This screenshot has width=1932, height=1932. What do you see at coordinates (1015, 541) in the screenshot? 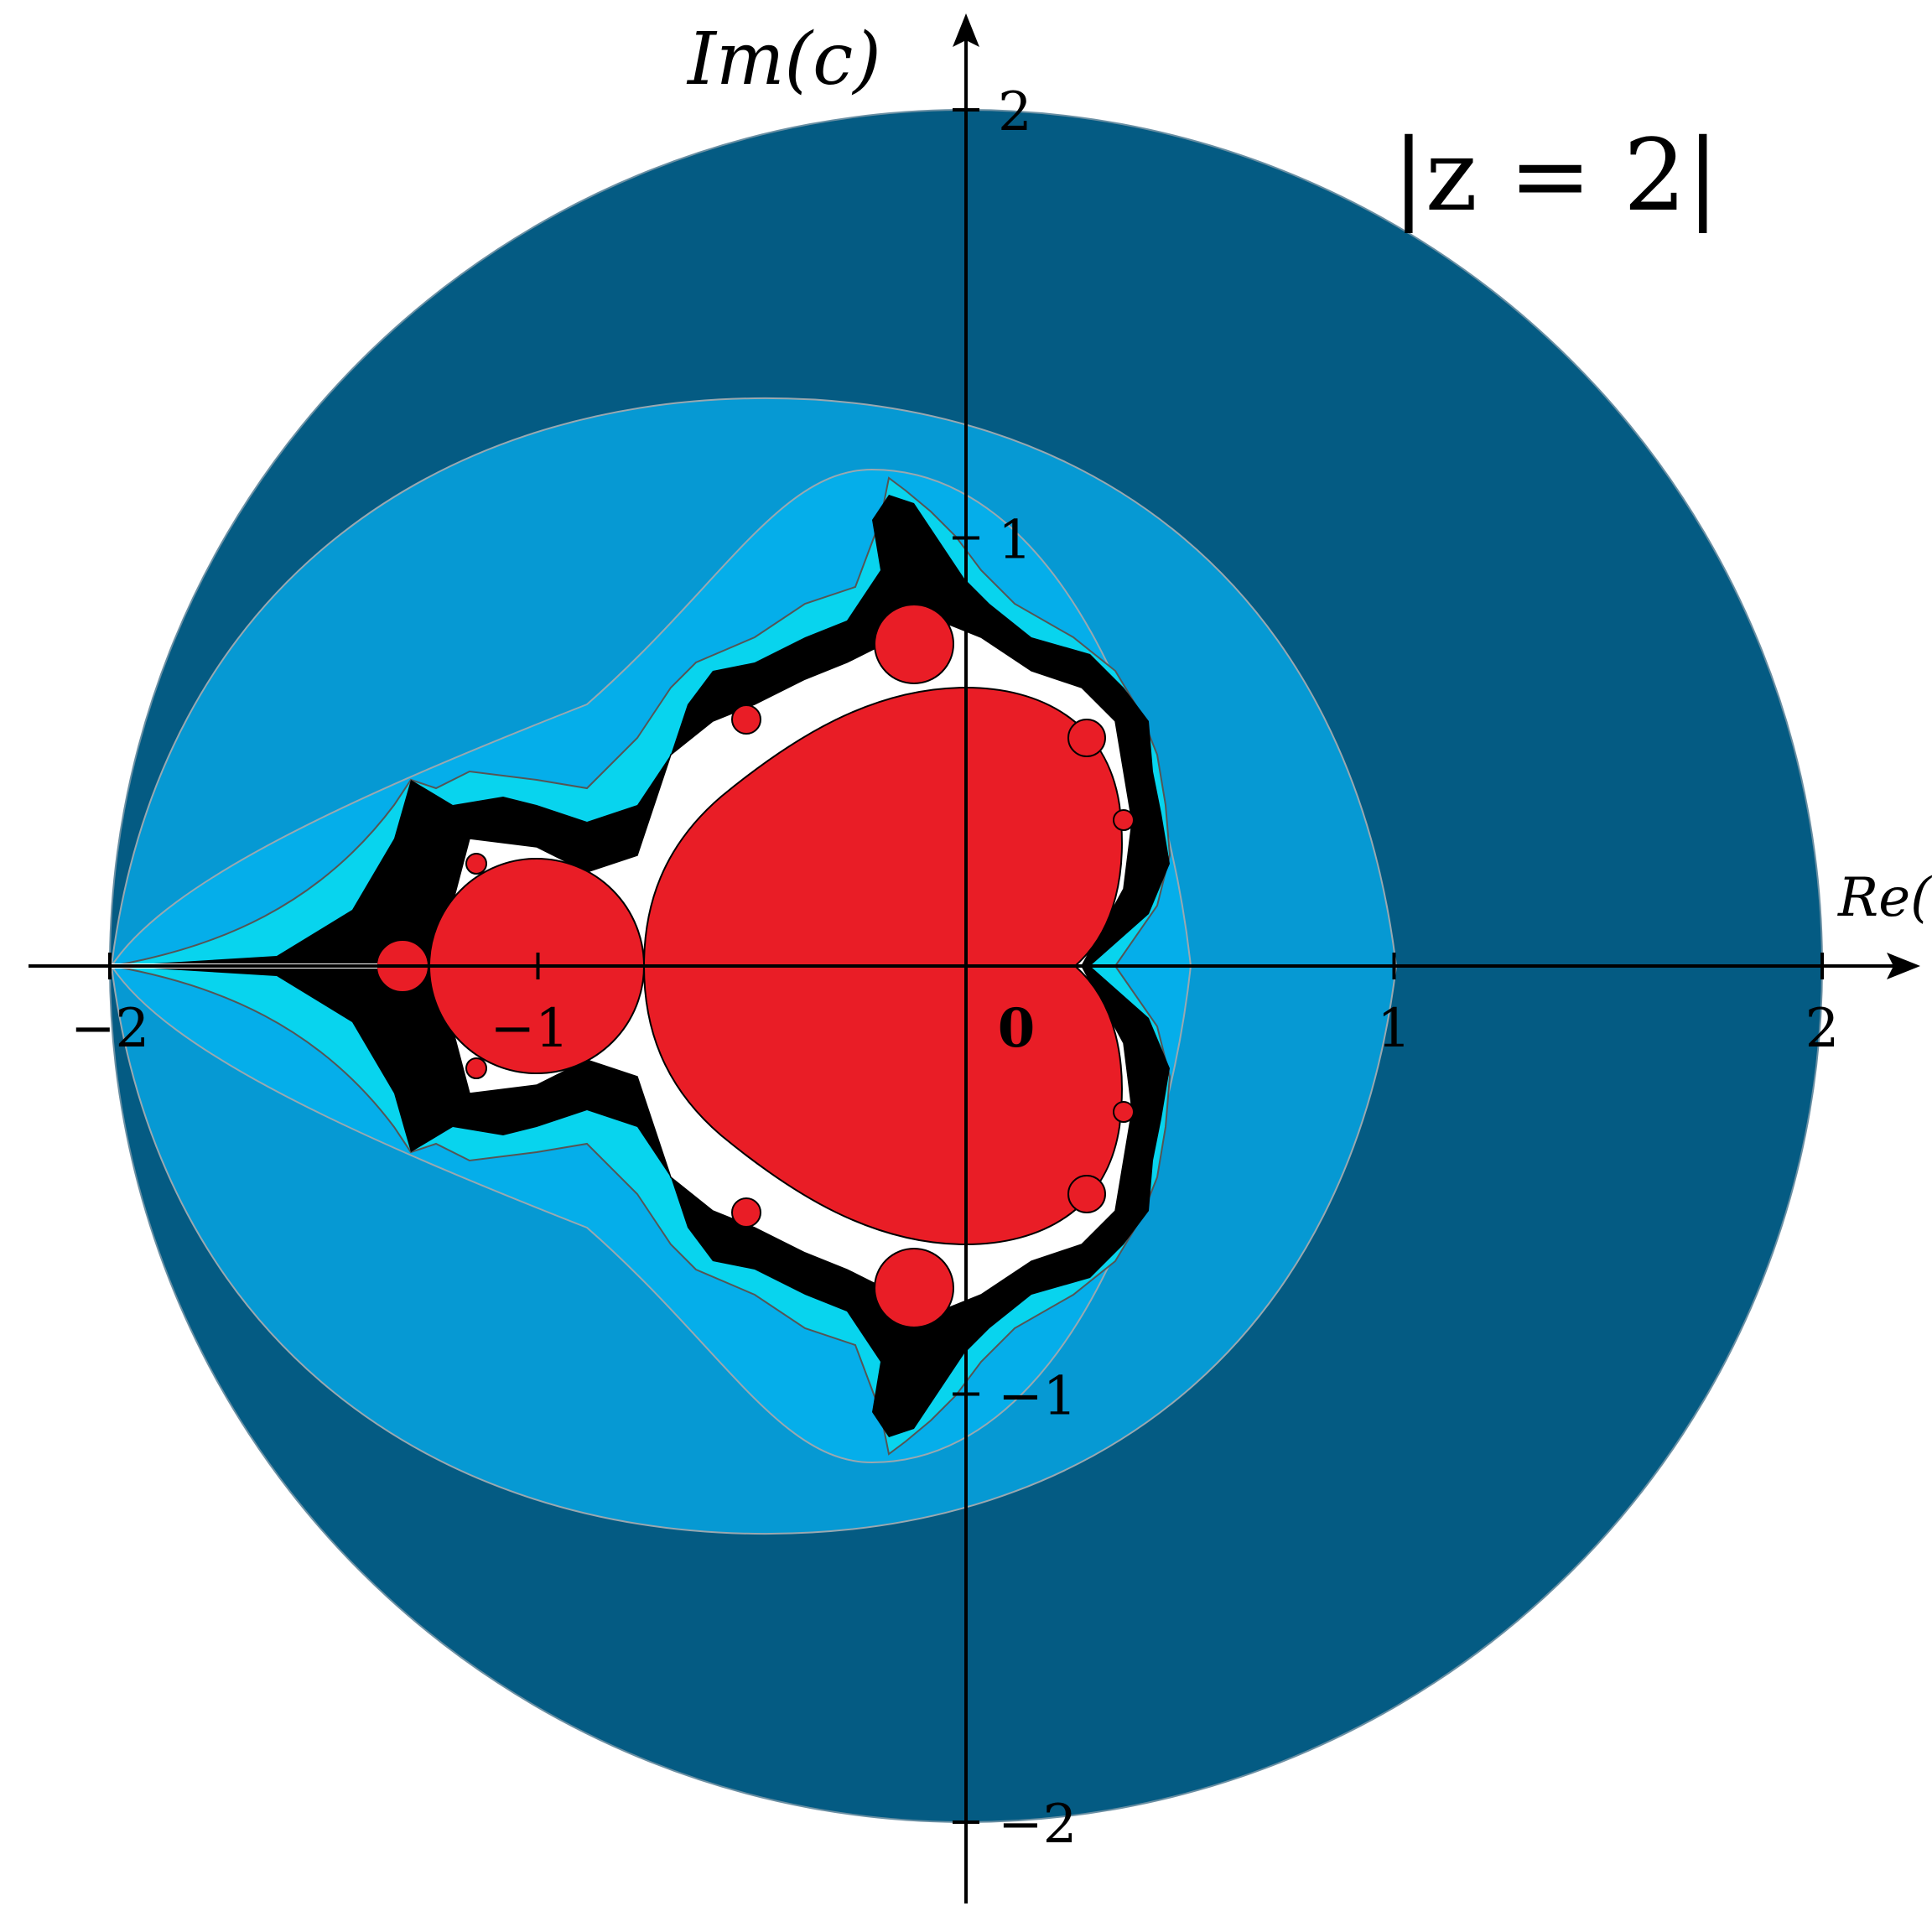
I see `imaginary-axis-tick-label: 1` at bounding box center [1015, 541].